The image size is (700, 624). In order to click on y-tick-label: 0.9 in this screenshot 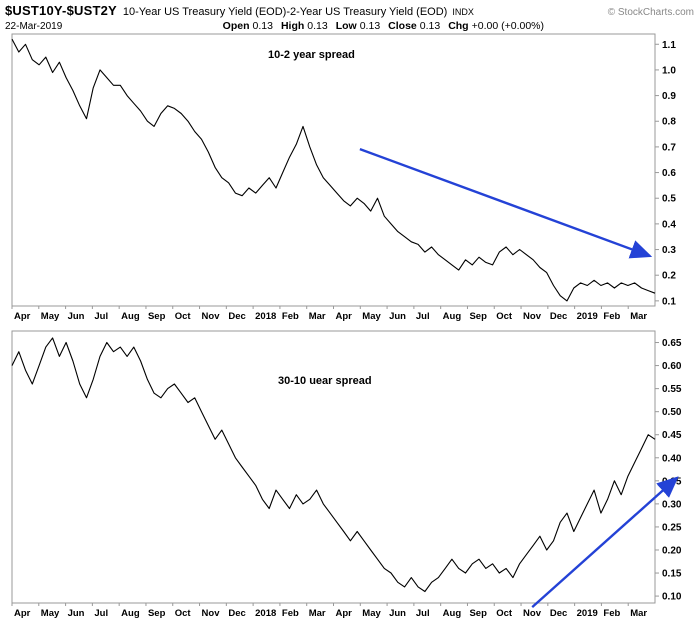, I will do `click(669, 96)`.